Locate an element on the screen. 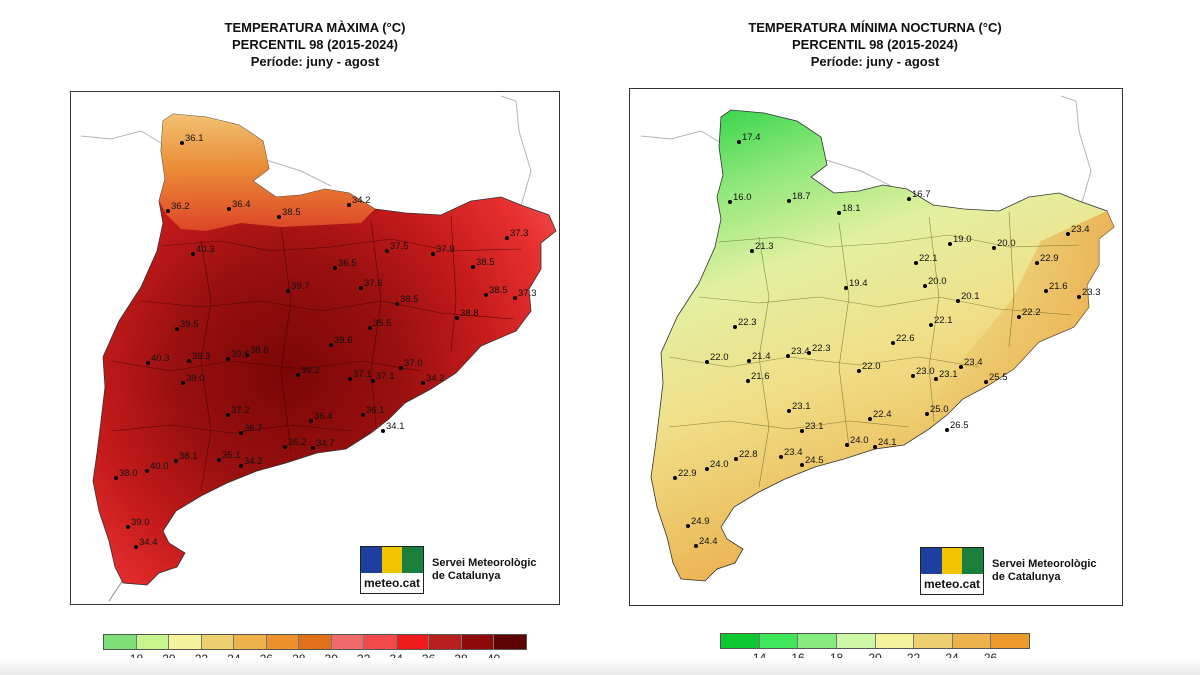  logo-green-icon is located at coordinates (413, 560).